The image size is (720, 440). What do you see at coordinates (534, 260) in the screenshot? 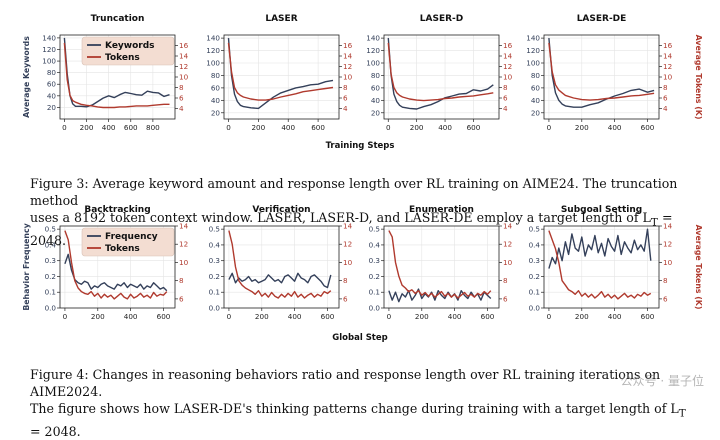
I see `y-tick-label: 0.3` at bounding box center [534, 260].